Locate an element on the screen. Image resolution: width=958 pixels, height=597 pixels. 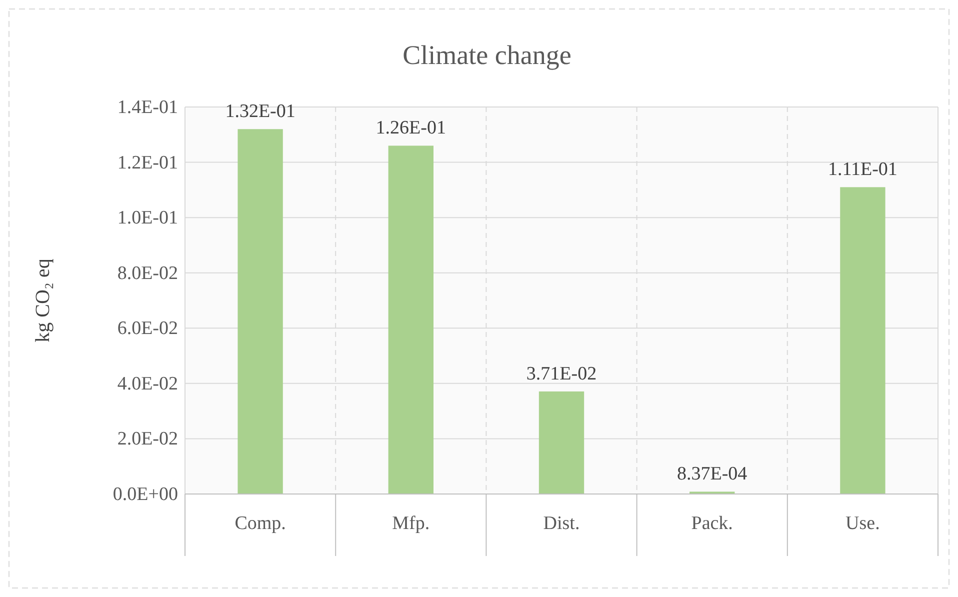
y-tick-label: 4.0E-02 is located at coordinates (147, 383).